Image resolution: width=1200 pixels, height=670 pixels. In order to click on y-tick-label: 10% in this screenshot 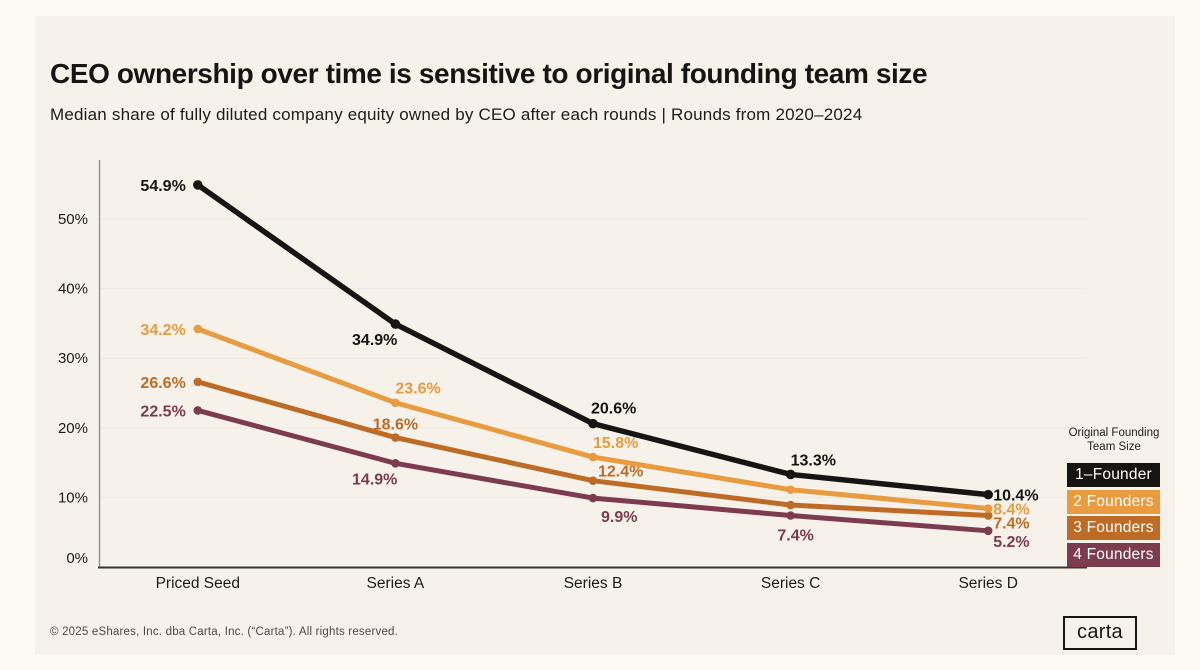, I will do `click(73, 497)`.